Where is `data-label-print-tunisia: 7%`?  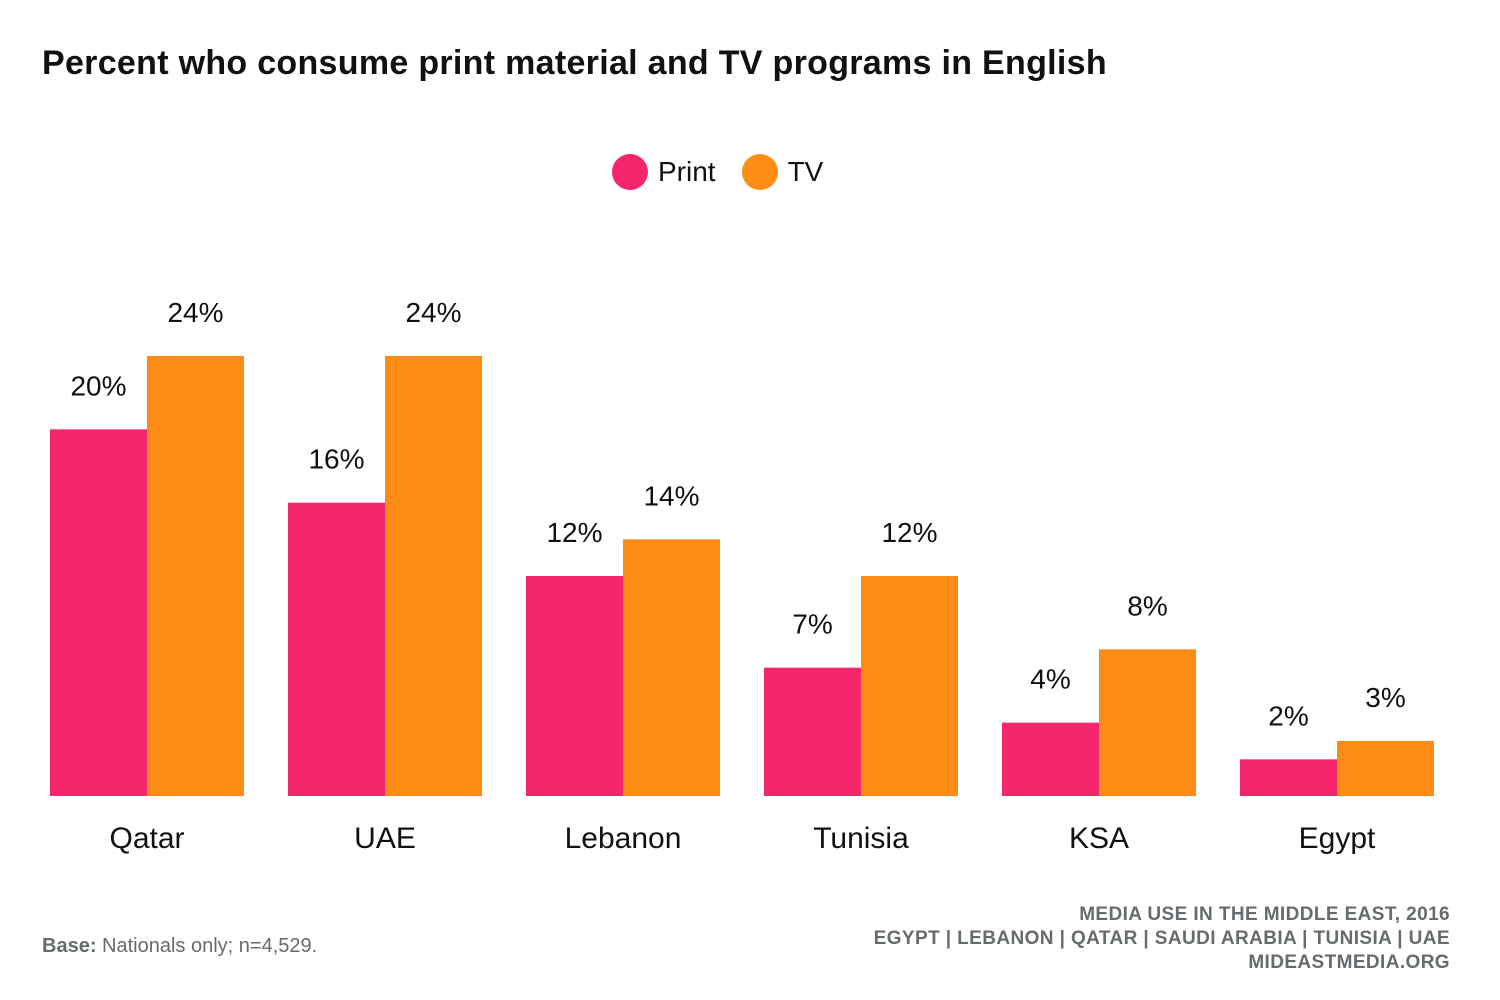 data-label-print-tunisia: 7% is located at coordinates (812, 624).